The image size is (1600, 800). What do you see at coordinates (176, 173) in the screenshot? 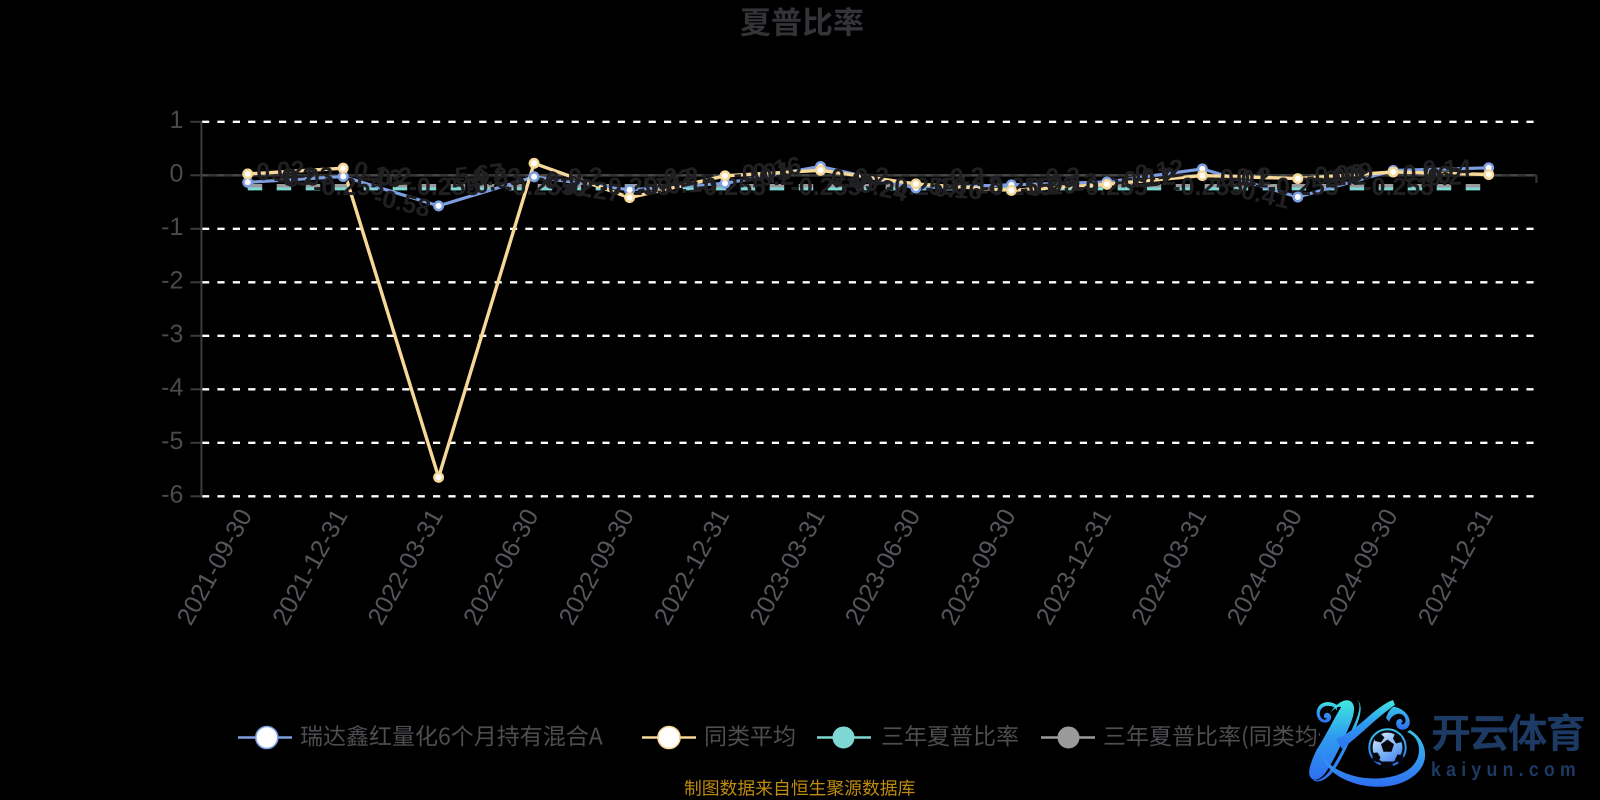
I see `svg-text: 0` at bounding box center [176, 173].